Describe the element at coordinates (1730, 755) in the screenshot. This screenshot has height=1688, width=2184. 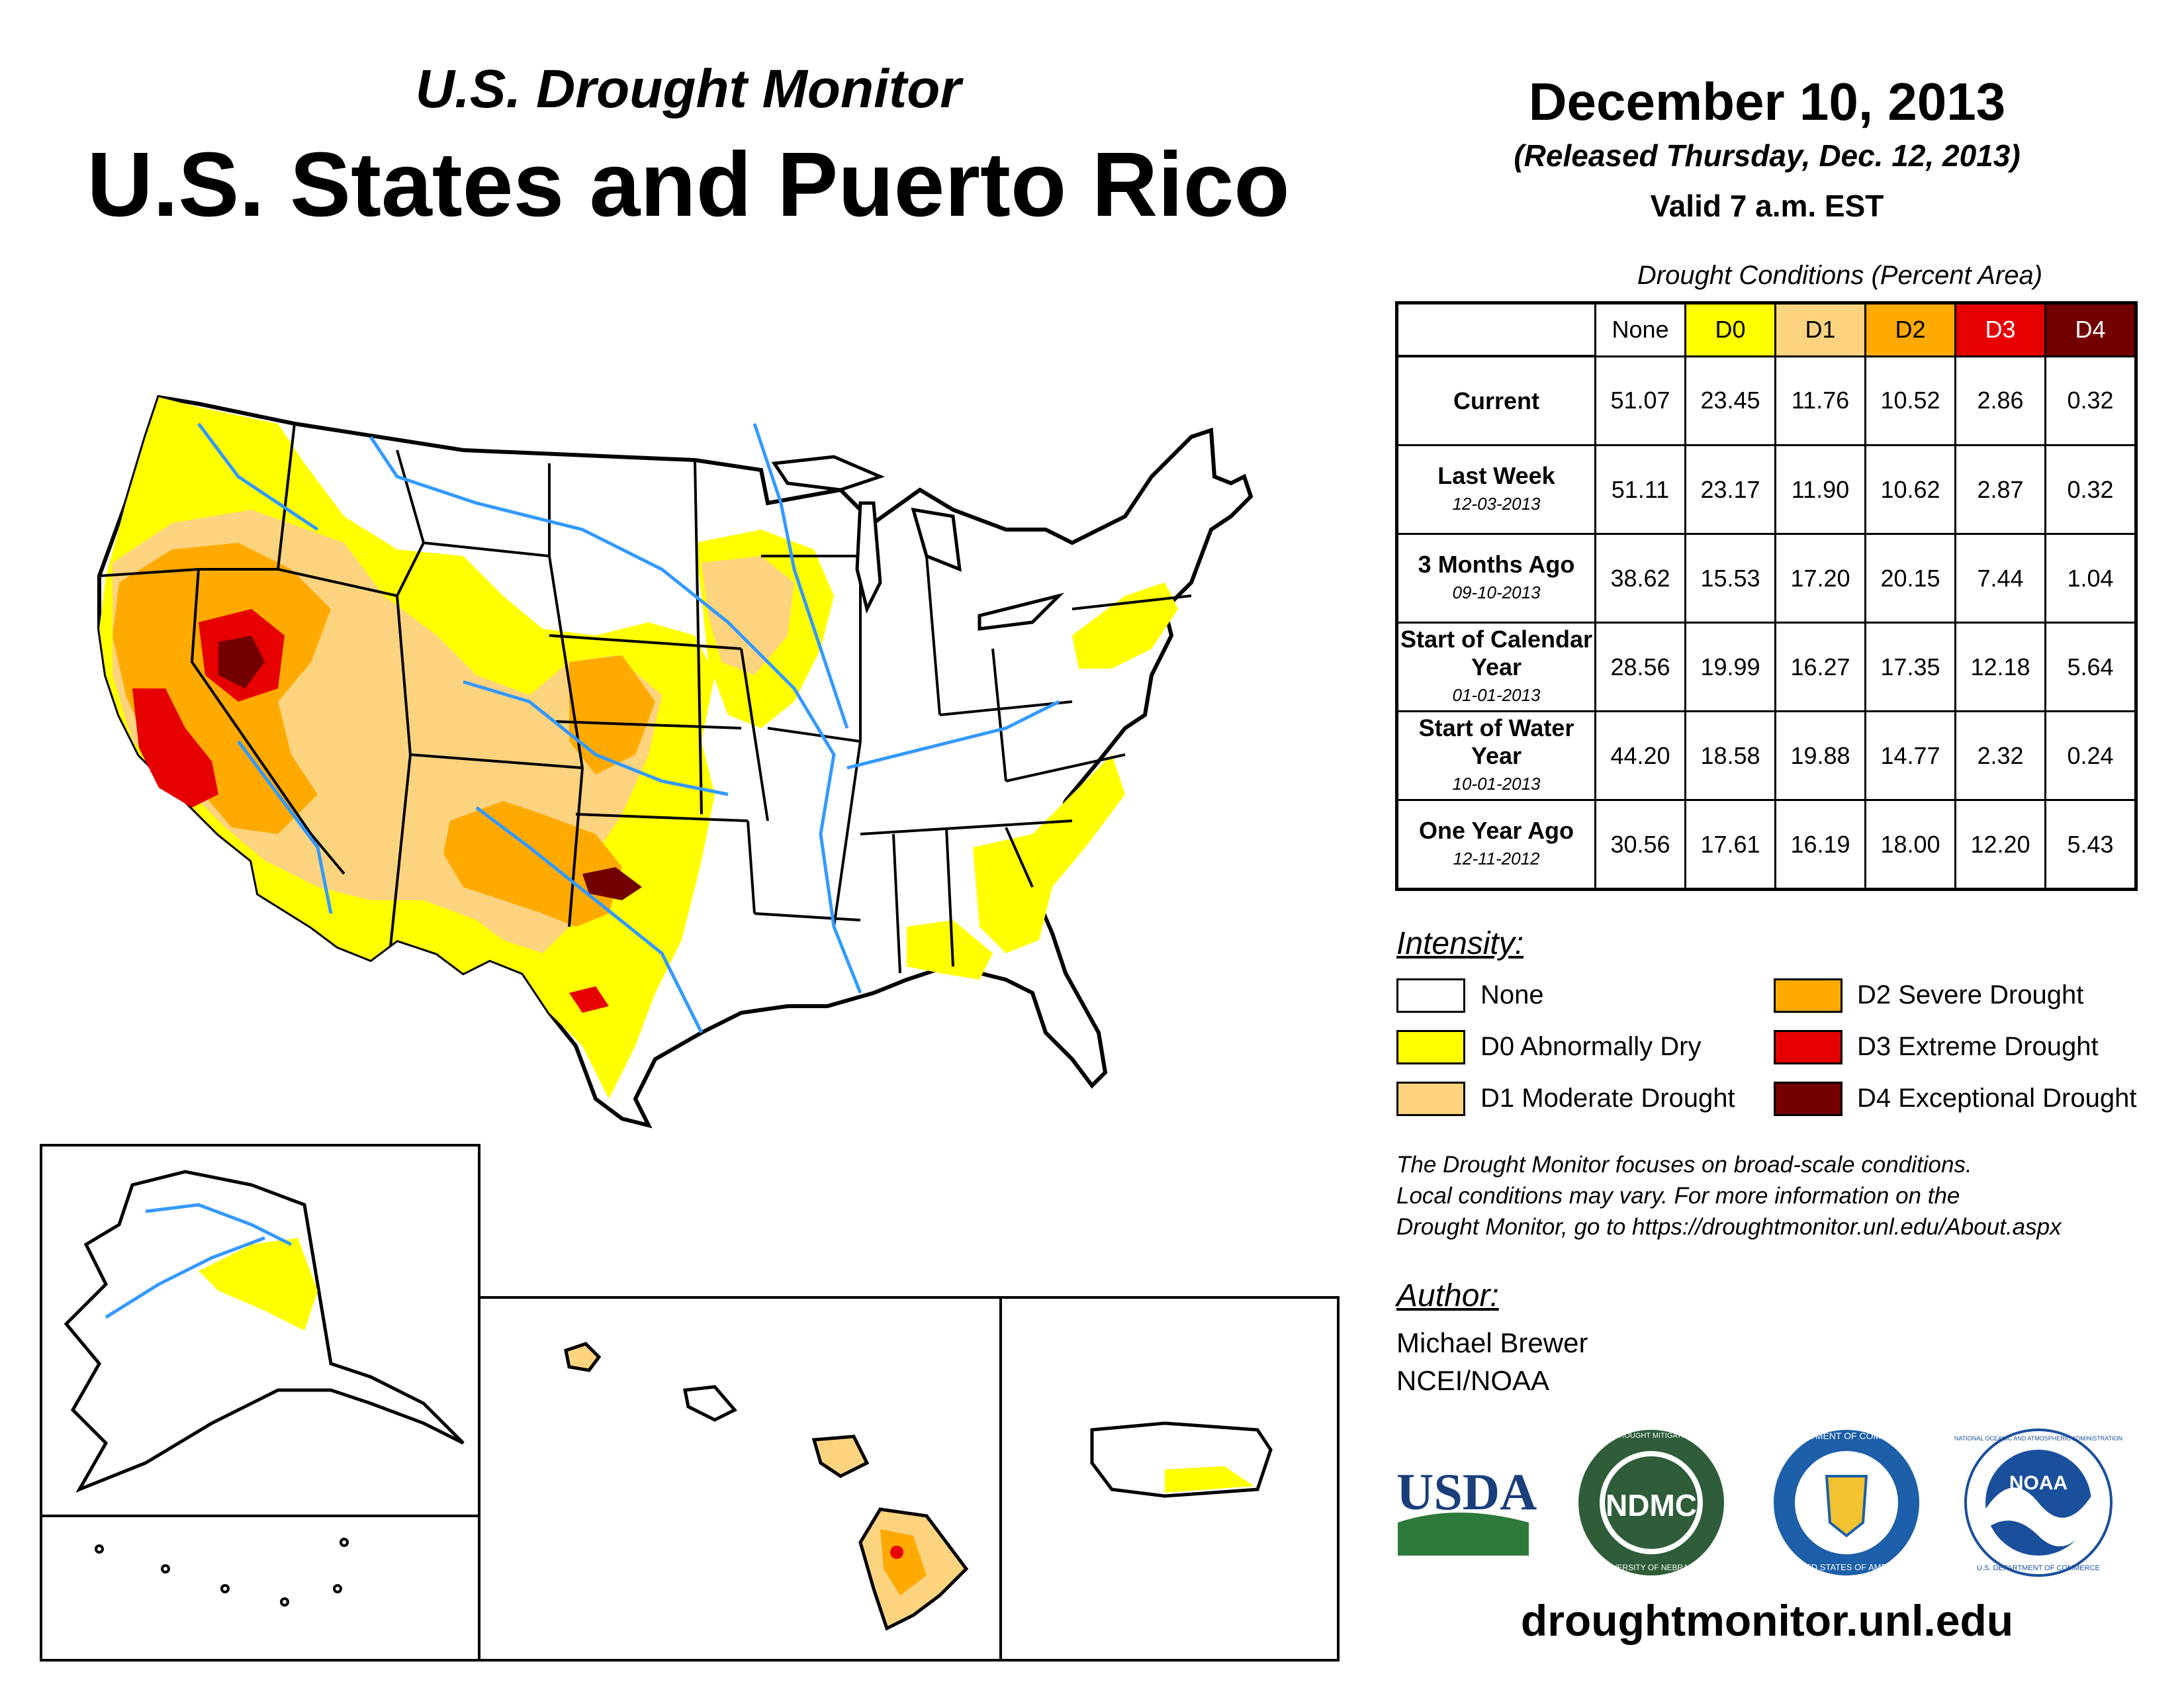
I see `table-cell: 18.58` at that location.